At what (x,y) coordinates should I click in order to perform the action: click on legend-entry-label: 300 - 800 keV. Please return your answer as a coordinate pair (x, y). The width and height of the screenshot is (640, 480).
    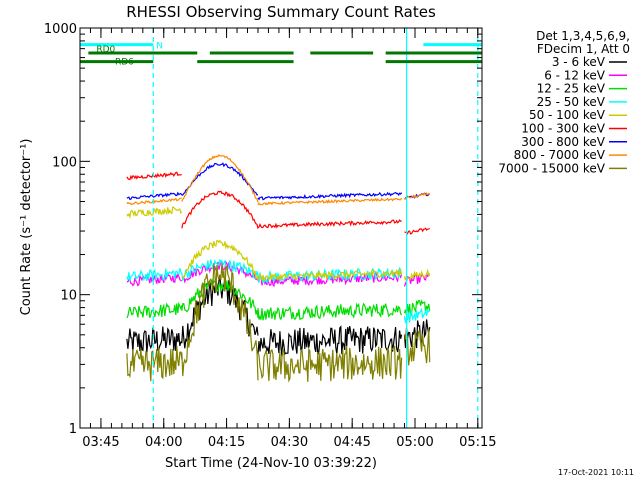
    Looking at the image, I should click on (563, 142).